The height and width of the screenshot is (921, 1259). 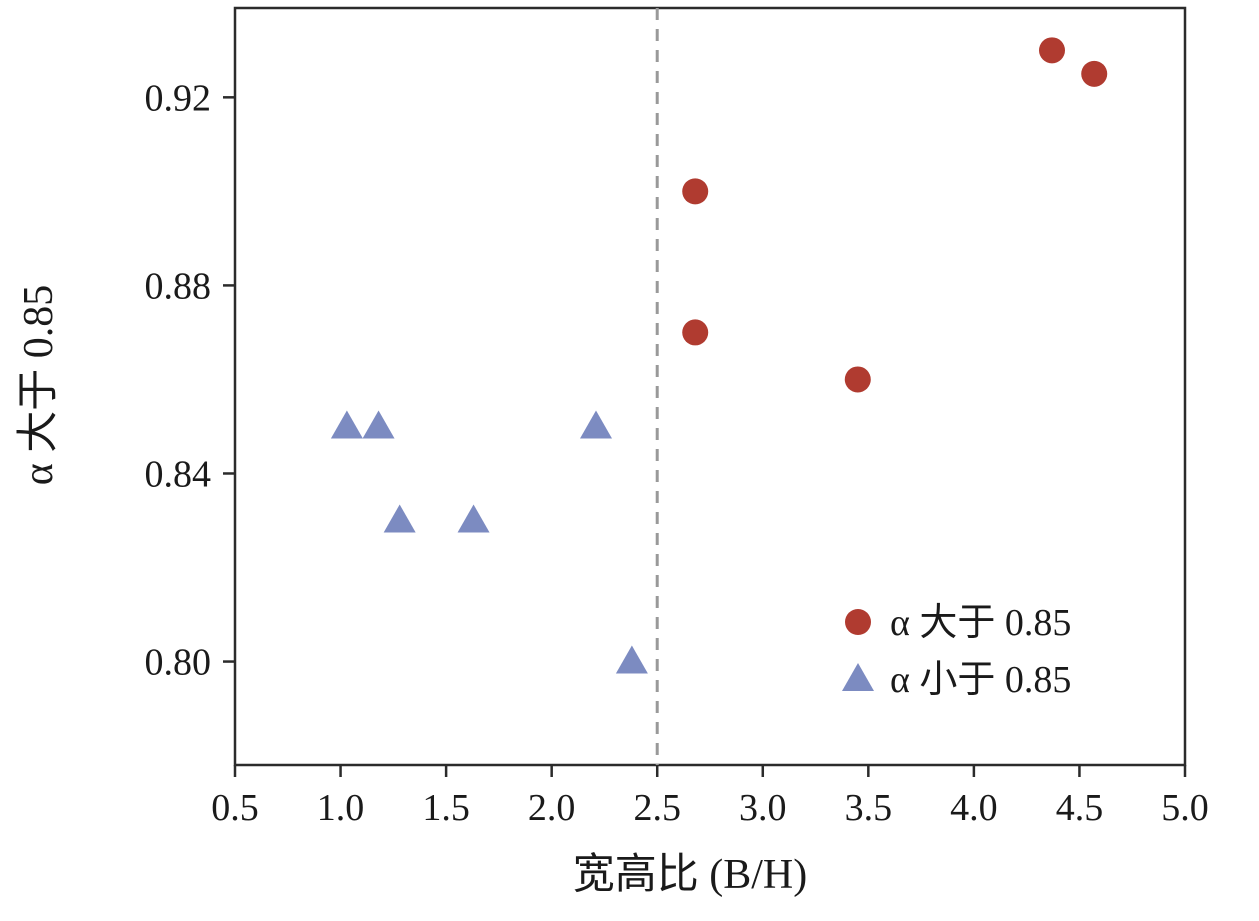 I want to click on x-tick-label: 2.5, so click(x=657, y=808).